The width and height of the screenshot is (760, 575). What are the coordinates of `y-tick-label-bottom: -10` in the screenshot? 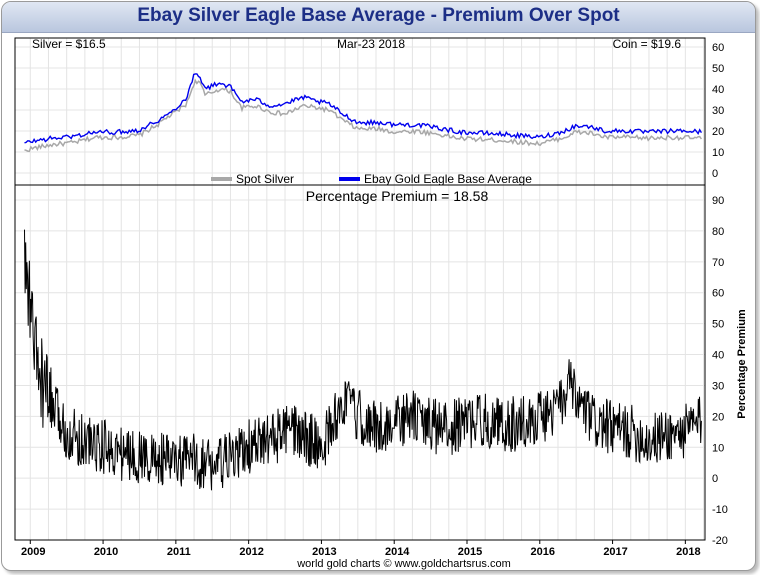 It's located at (720, 510).